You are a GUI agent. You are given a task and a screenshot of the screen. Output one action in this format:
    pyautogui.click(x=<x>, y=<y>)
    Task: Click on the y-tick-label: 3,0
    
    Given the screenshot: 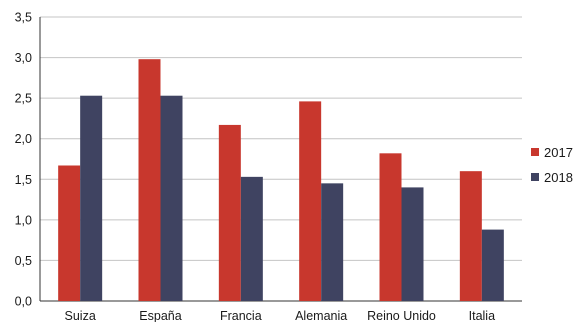 What is the action you would take?
    pyautogui.click(x=23, y=58)
    